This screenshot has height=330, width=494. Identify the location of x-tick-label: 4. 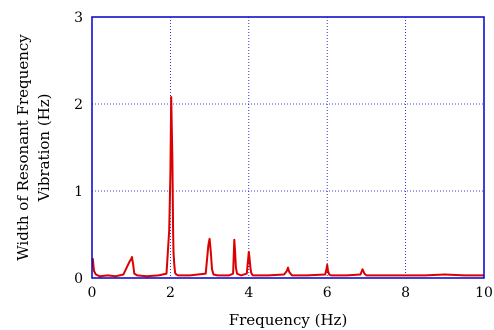
(248, 293).